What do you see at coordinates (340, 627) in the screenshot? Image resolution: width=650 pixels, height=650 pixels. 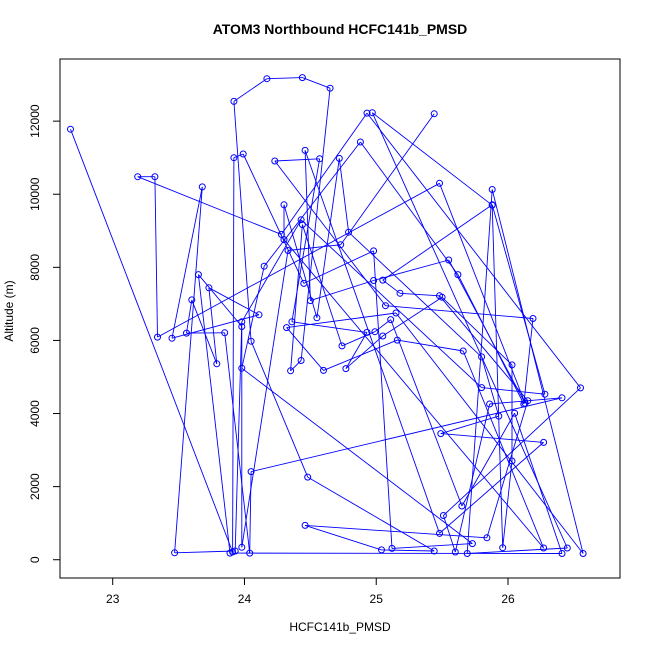 I see `x-axis-label: HCFC141b_PMSD` at bounding box center [340, 627].